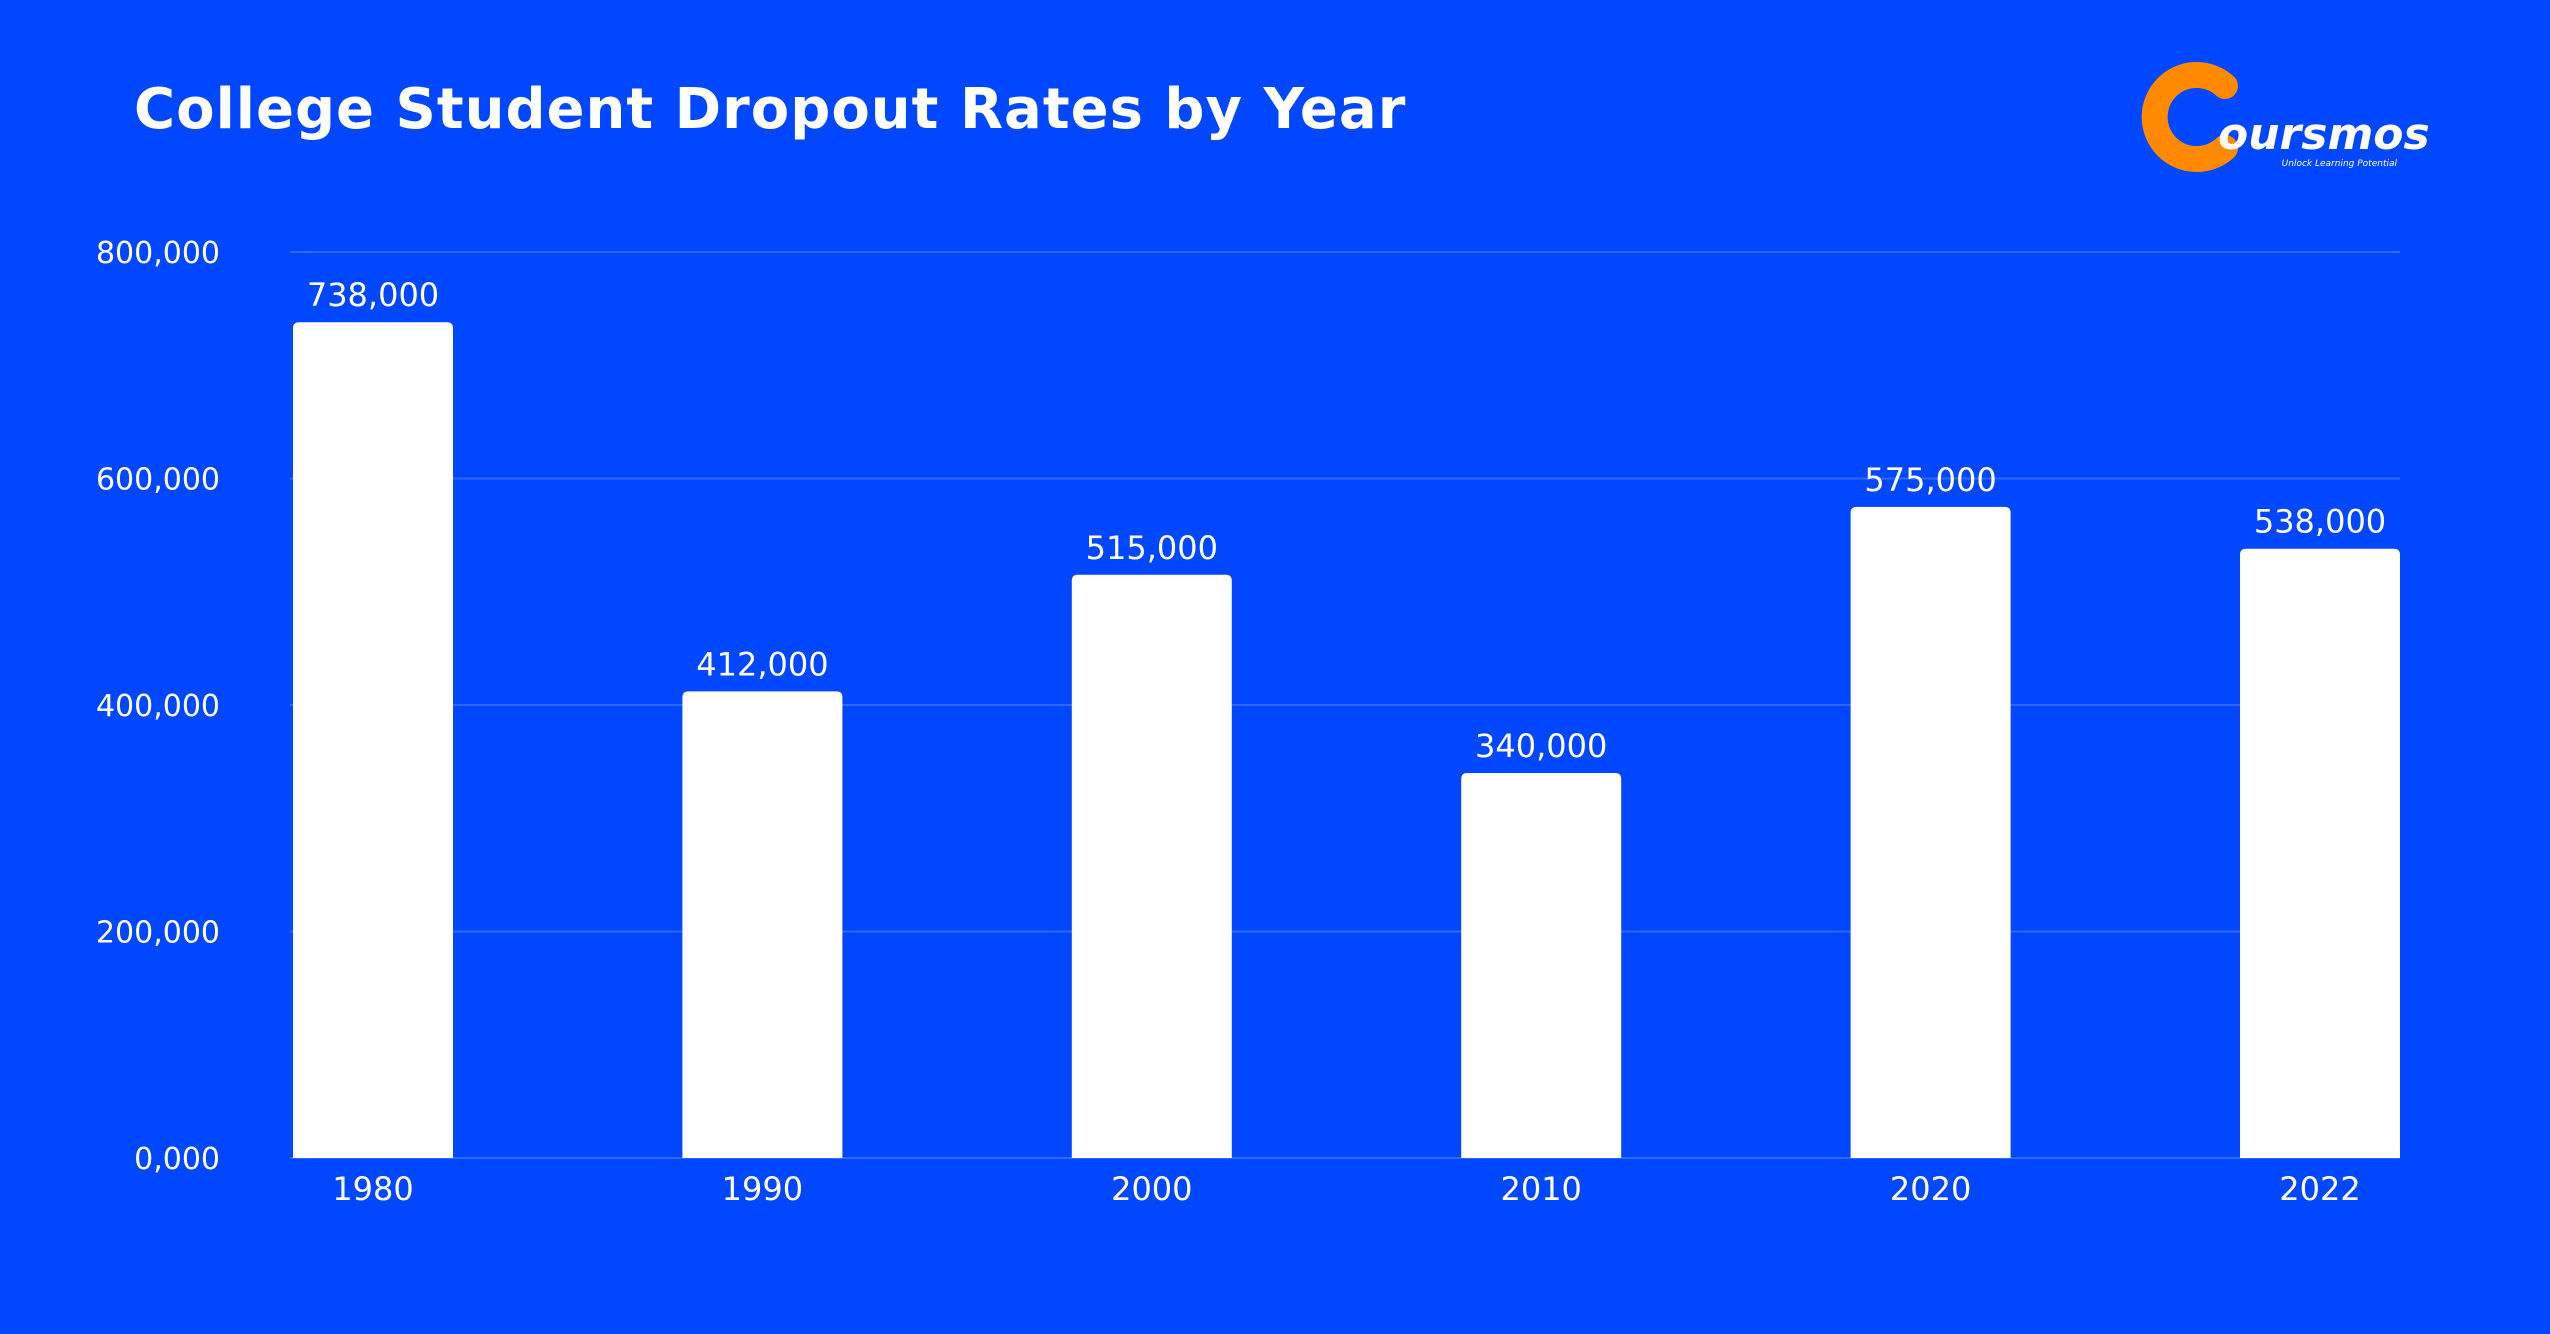 This screenshot has width=2550, height=1334. I want to click on x-tick-label-1990: 1990, so click(762, 1189).